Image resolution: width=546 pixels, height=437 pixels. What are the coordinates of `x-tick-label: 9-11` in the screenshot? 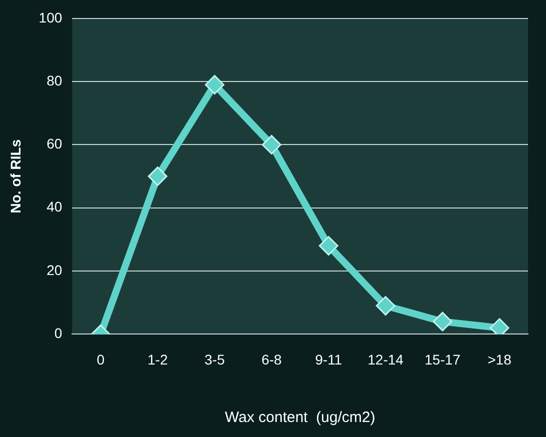 It's located at (328, 359).